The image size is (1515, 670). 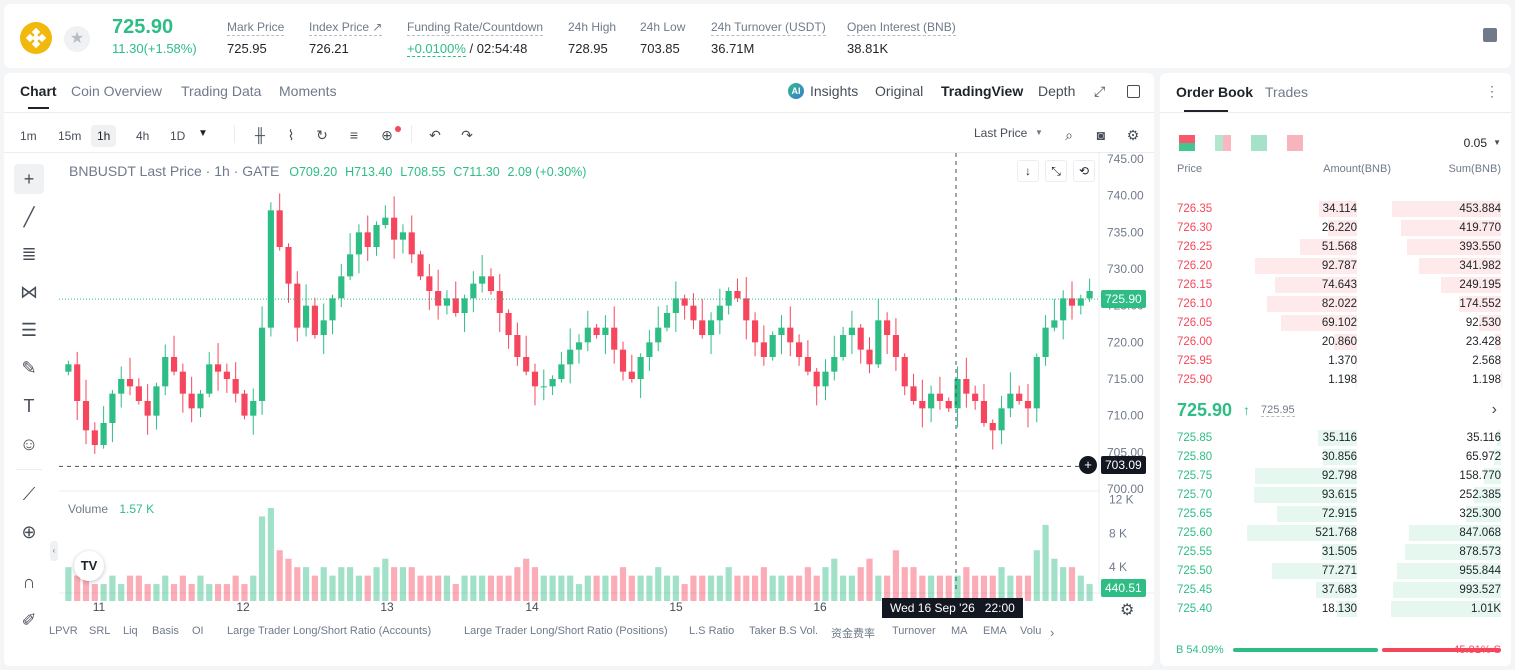 What do you see at coordinates (221, 91) in the screenshot?
I see `tab-trading-data: Trading Data` at bounding box center [221, 91].